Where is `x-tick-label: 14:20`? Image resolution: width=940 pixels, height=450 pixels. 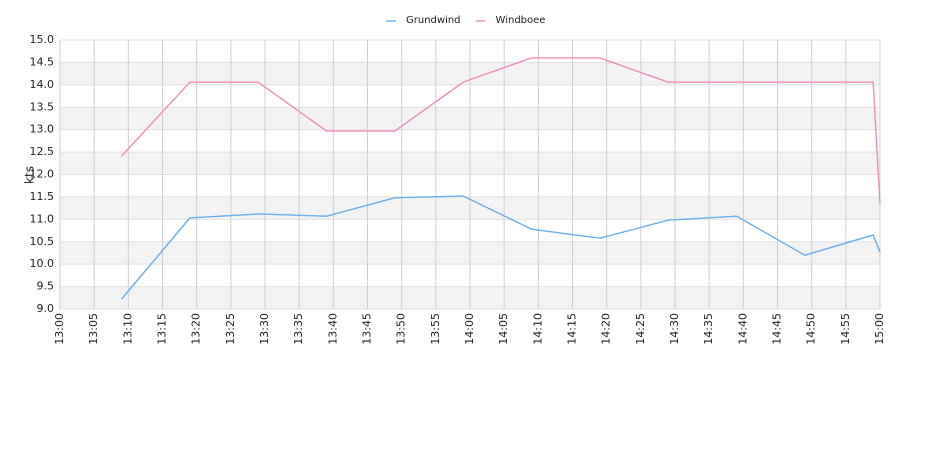 x-tick-label: 14:20 is located at coordinates (606, 329).